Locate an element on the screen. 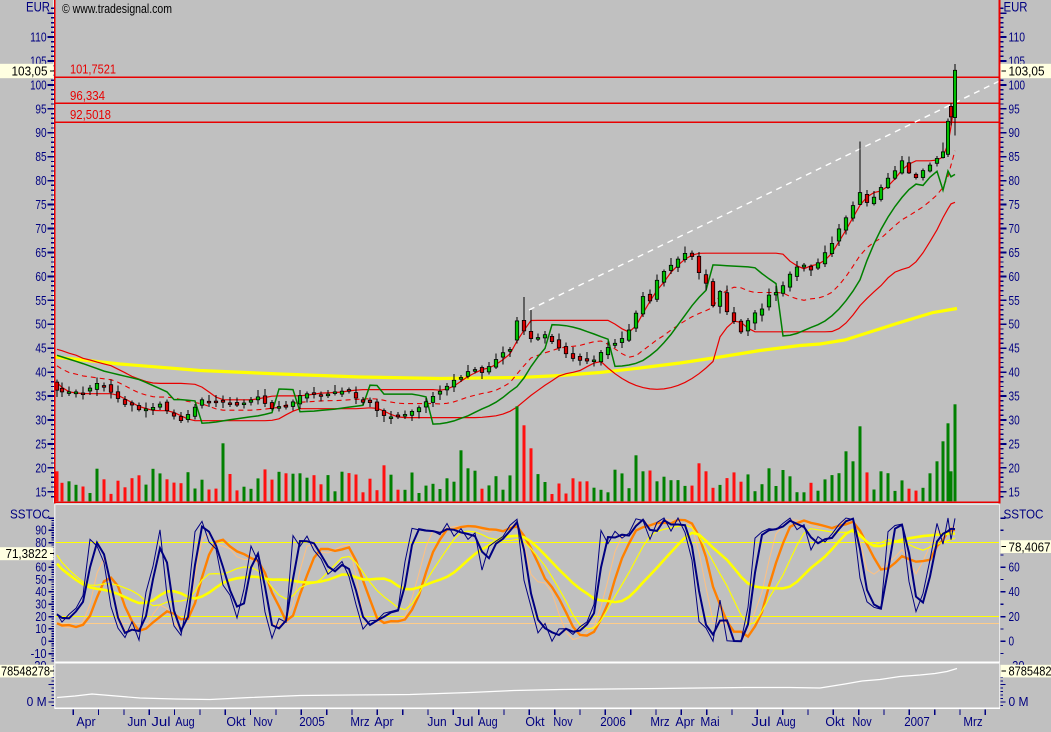 This screenshot has height=732, width=1051. svg-text: 10 is located at coordinates (40, 628).